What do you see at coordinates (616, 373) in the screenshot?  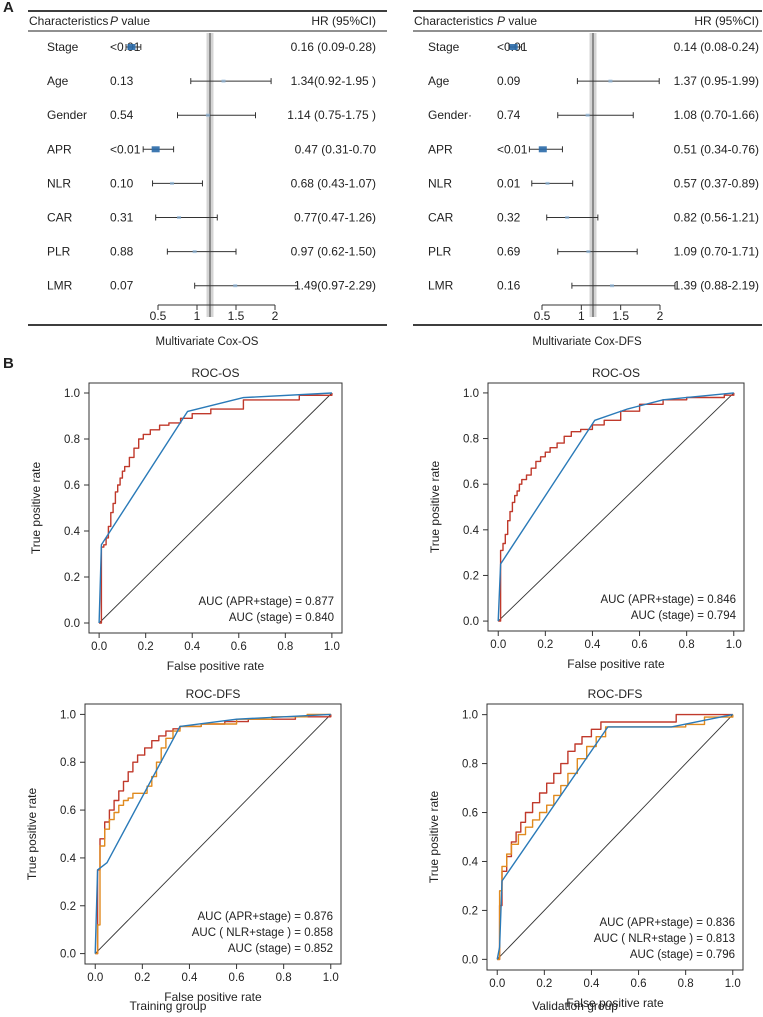 I see `roc-title: ROC-OS` at bounding box center [616, 373].